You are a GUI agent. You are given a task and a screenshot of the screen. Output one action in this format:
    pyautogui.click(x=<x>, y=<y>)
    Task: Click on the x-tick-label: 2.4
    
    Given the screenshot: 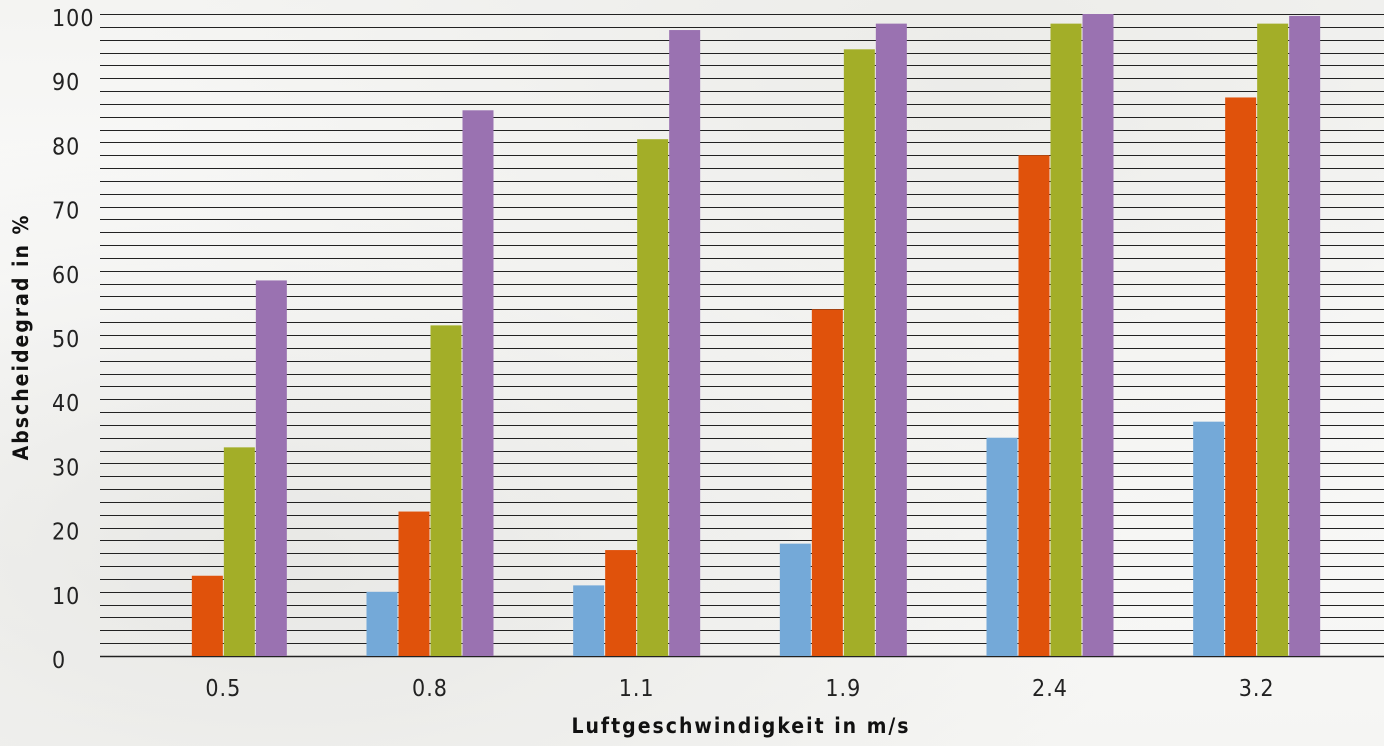 What is the action you would take?
    pyautogui.click(x=1050, y=689)
    